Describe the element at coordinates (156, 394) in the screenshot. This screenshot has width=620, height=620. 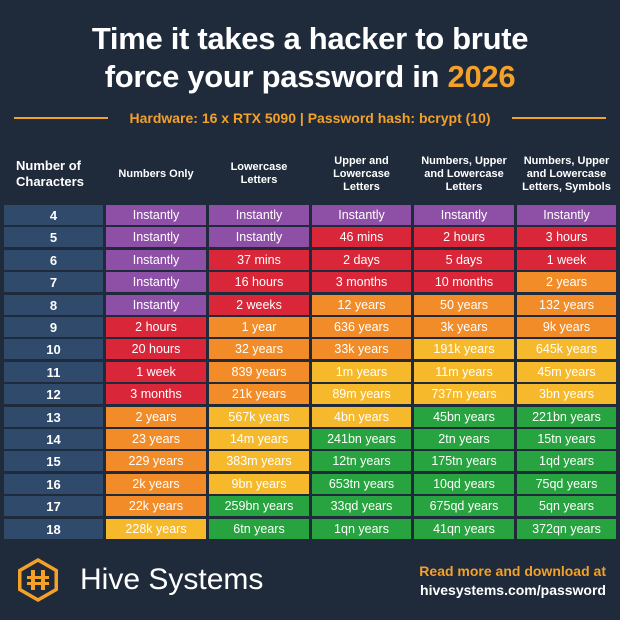
I see `table-cell: 3 months` at that location.